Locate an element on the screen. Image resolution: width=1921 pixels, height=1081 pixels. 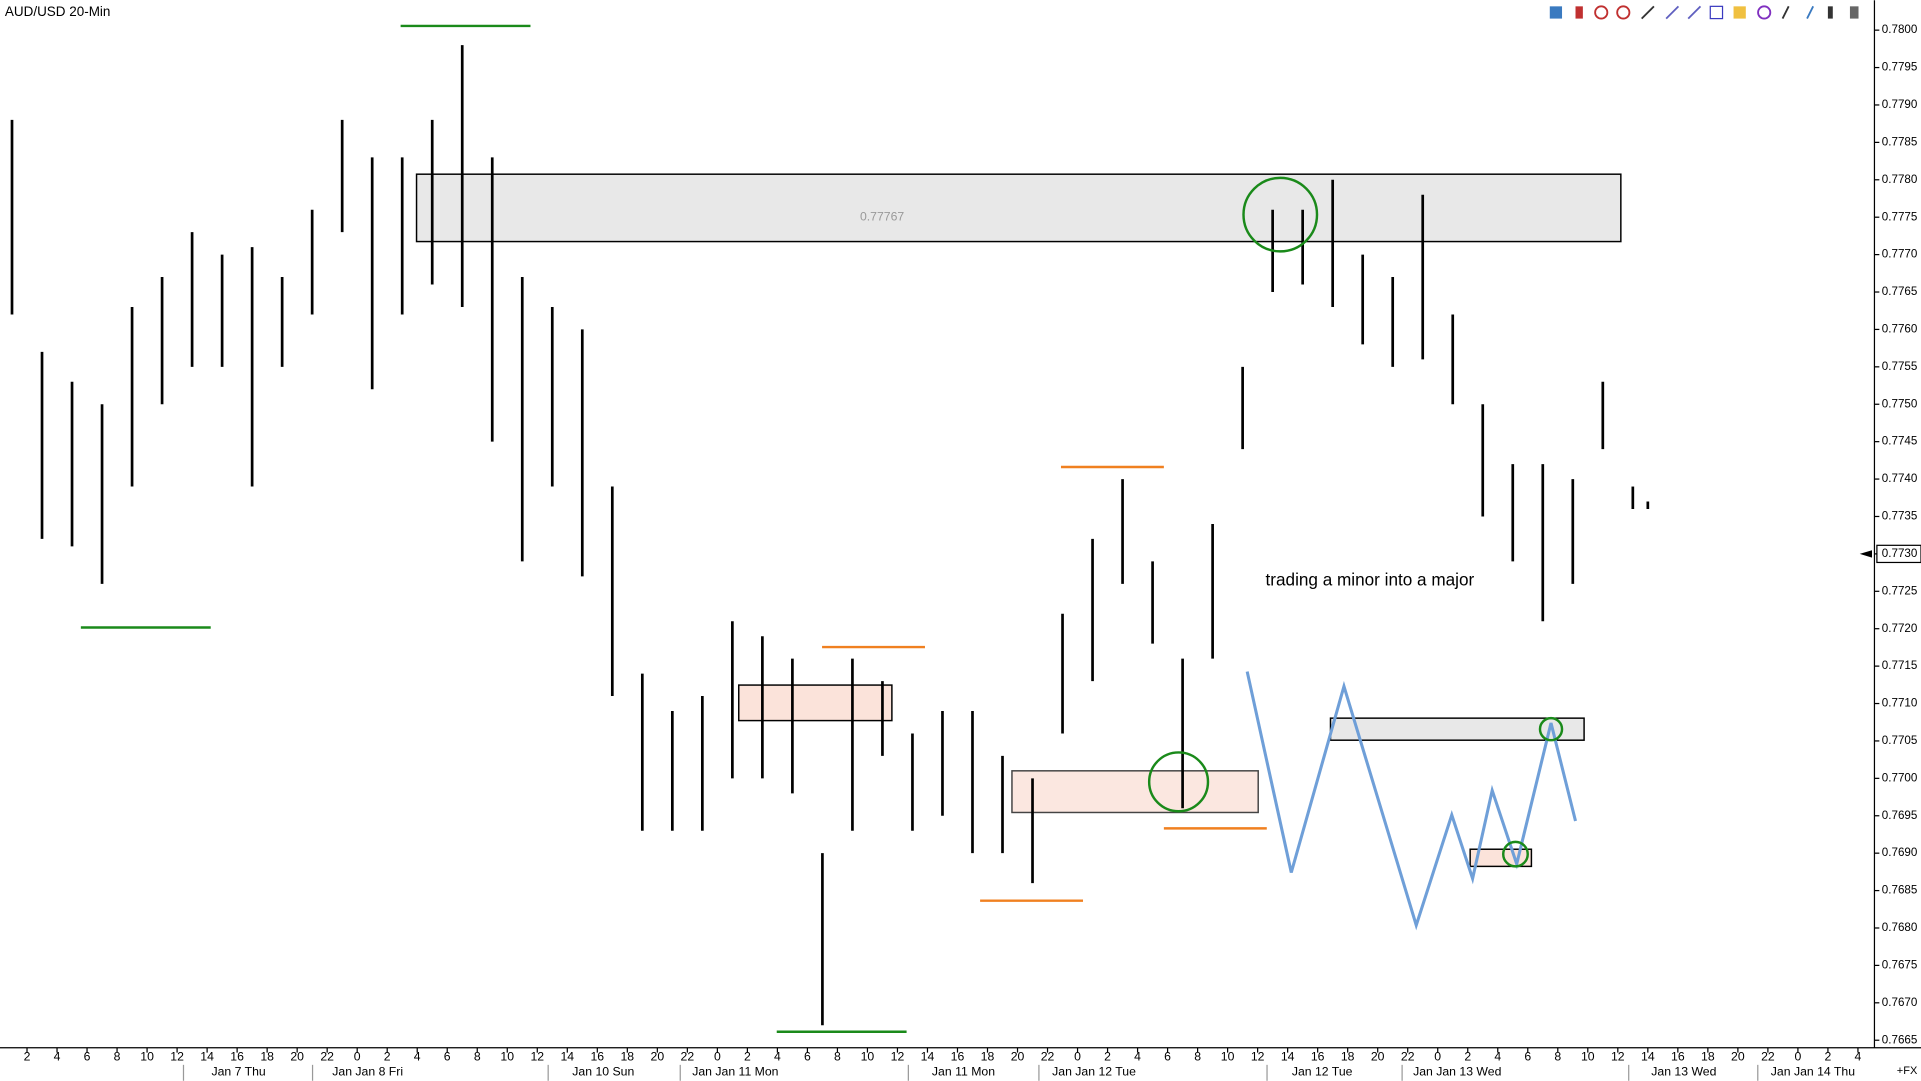
y-tick-label: 0.7790 is located at coordinates (1900, 104).